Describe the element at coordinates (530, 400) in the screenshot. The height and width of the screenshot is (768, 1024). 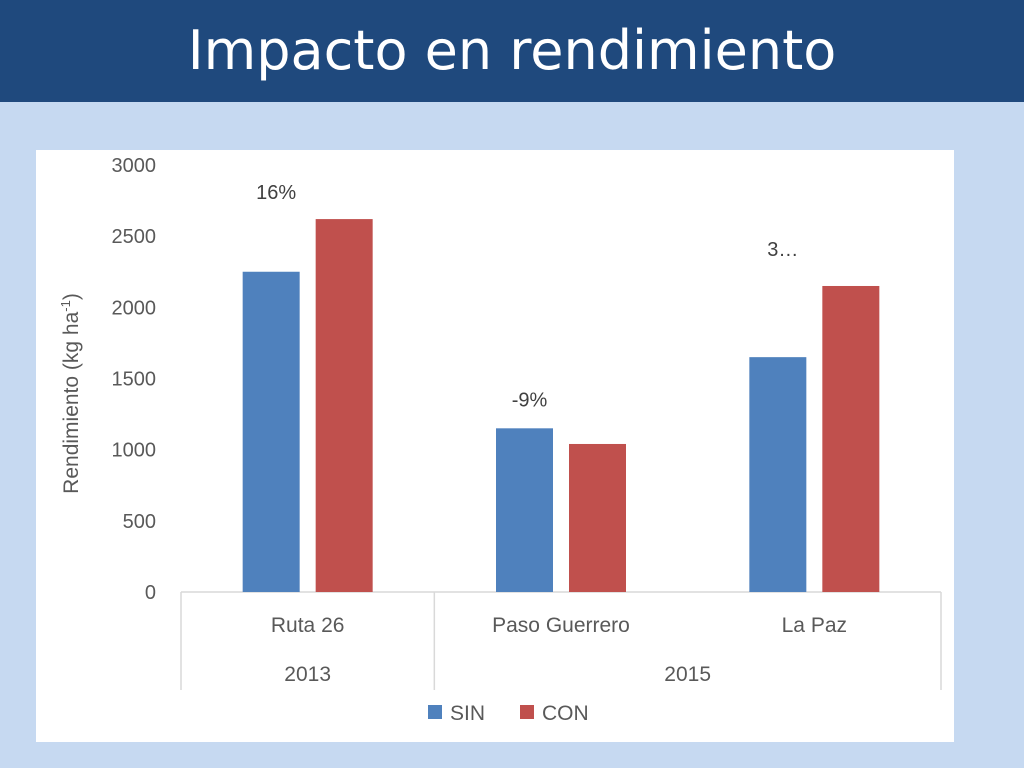
I see `bar-annotation: -9%` at that location.